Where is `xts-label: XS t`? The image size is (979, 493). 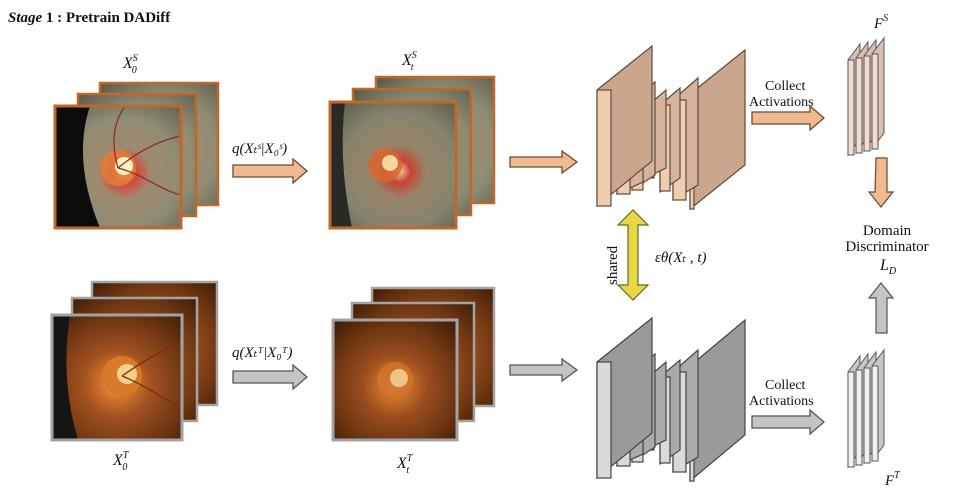
xts-label: XS t is located at coordinates (409, 61).